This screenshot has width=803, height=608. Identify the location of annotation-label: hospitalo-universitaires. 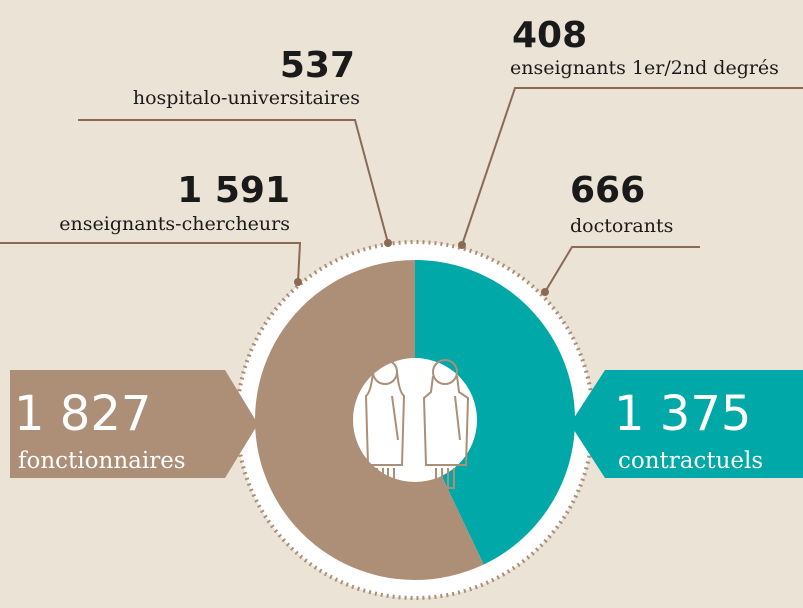
(246, 98).